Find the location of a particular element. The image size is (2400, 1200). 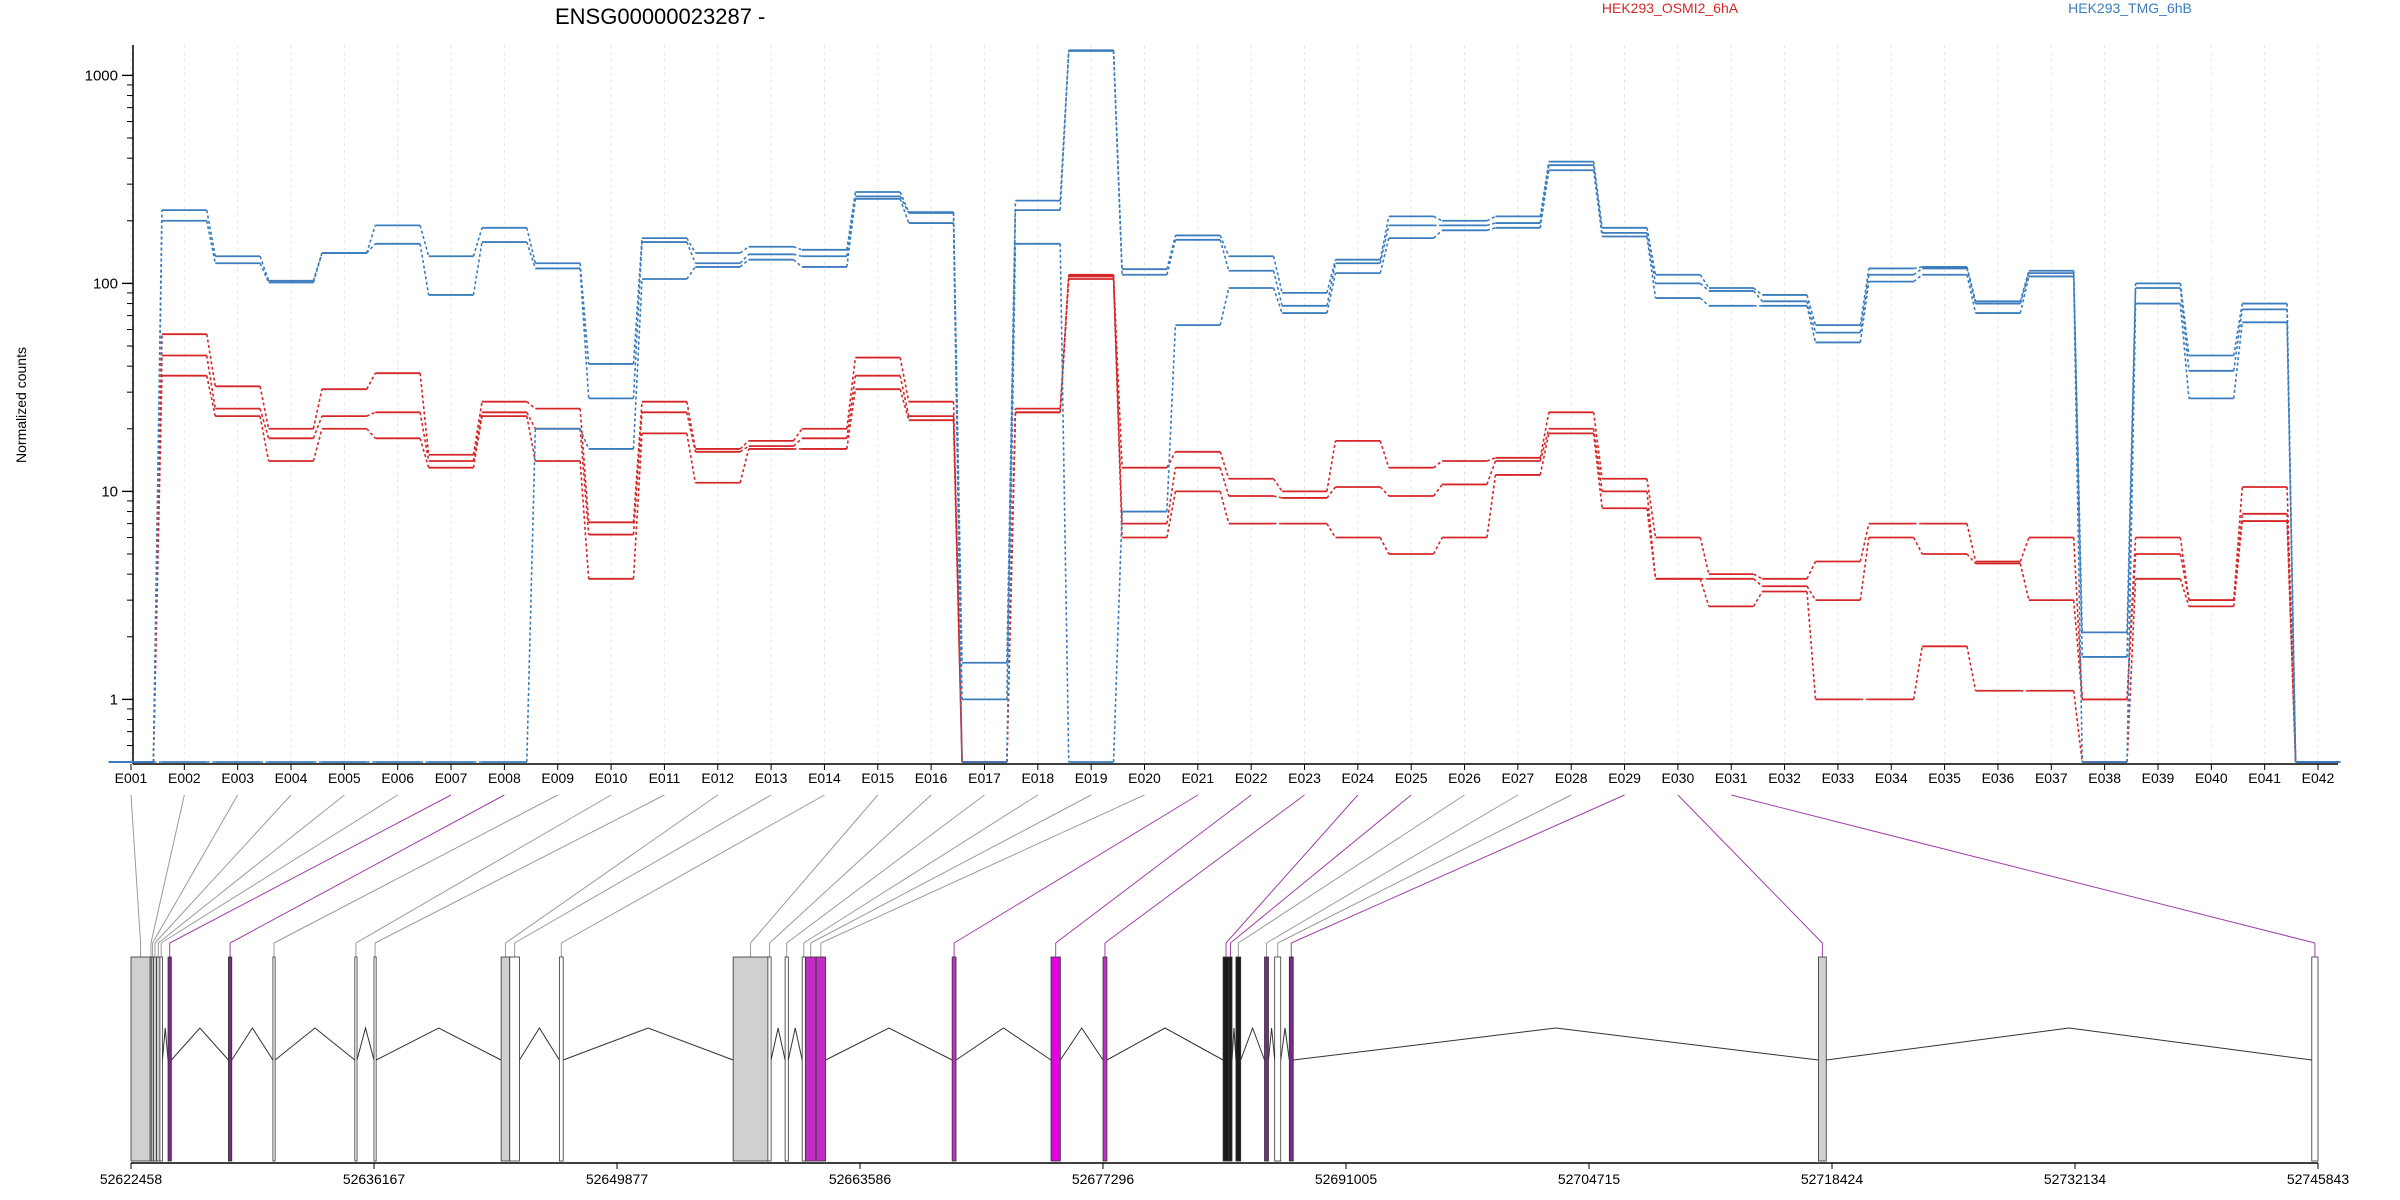

x-tick-label: E029 is located at coordinates (1624, 778).